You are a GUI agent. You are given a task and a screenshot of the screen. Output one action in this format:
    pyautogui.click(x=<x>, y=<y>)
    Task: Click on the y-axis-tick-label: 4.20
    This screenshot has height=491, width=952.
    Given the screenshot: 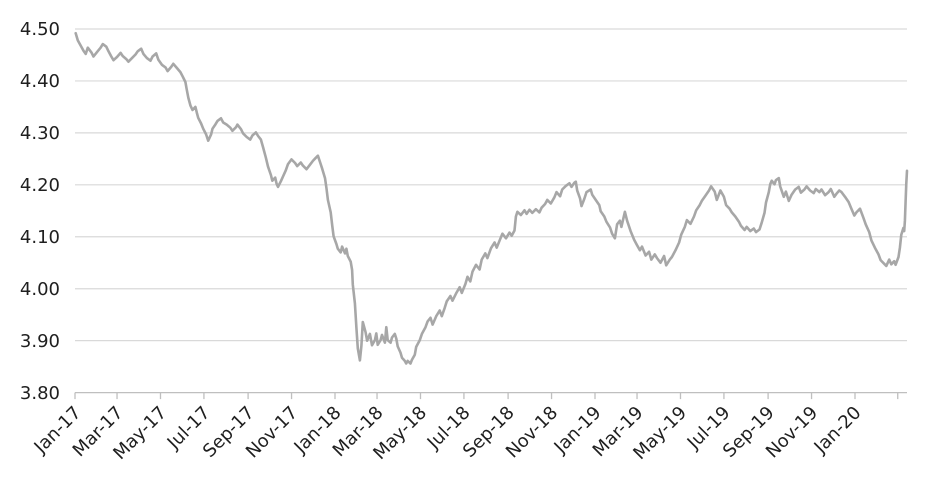 What is the action you would take?
    pyautogui.click(x=40, y=185)
    